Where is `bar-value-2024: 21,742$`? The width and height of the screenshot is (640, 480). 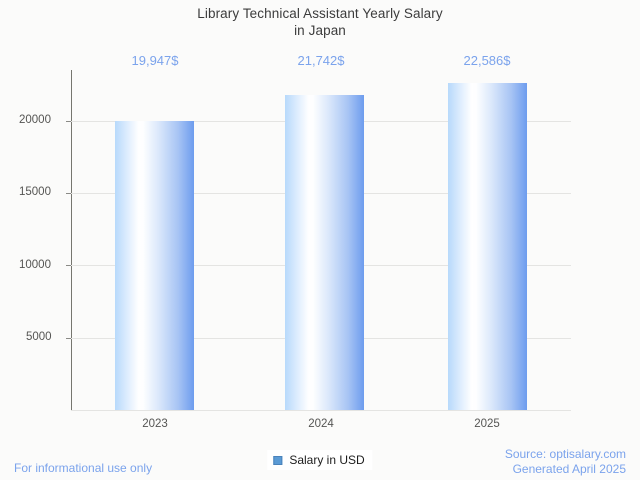
bar-value-2024: 21,742$ is located at coordinates (321, 60).